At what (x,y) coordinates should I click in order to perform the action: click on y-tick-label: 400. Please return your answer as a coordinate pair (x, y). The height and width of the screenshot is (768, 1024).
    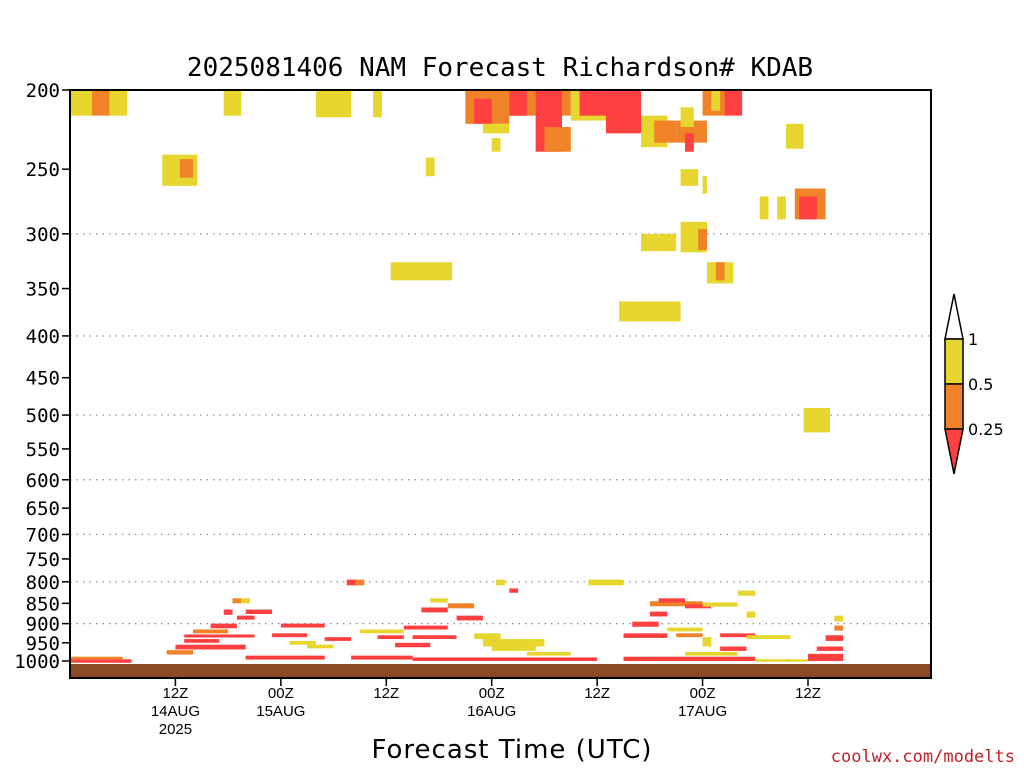
    Looking at the image, I should click on (43, 337).